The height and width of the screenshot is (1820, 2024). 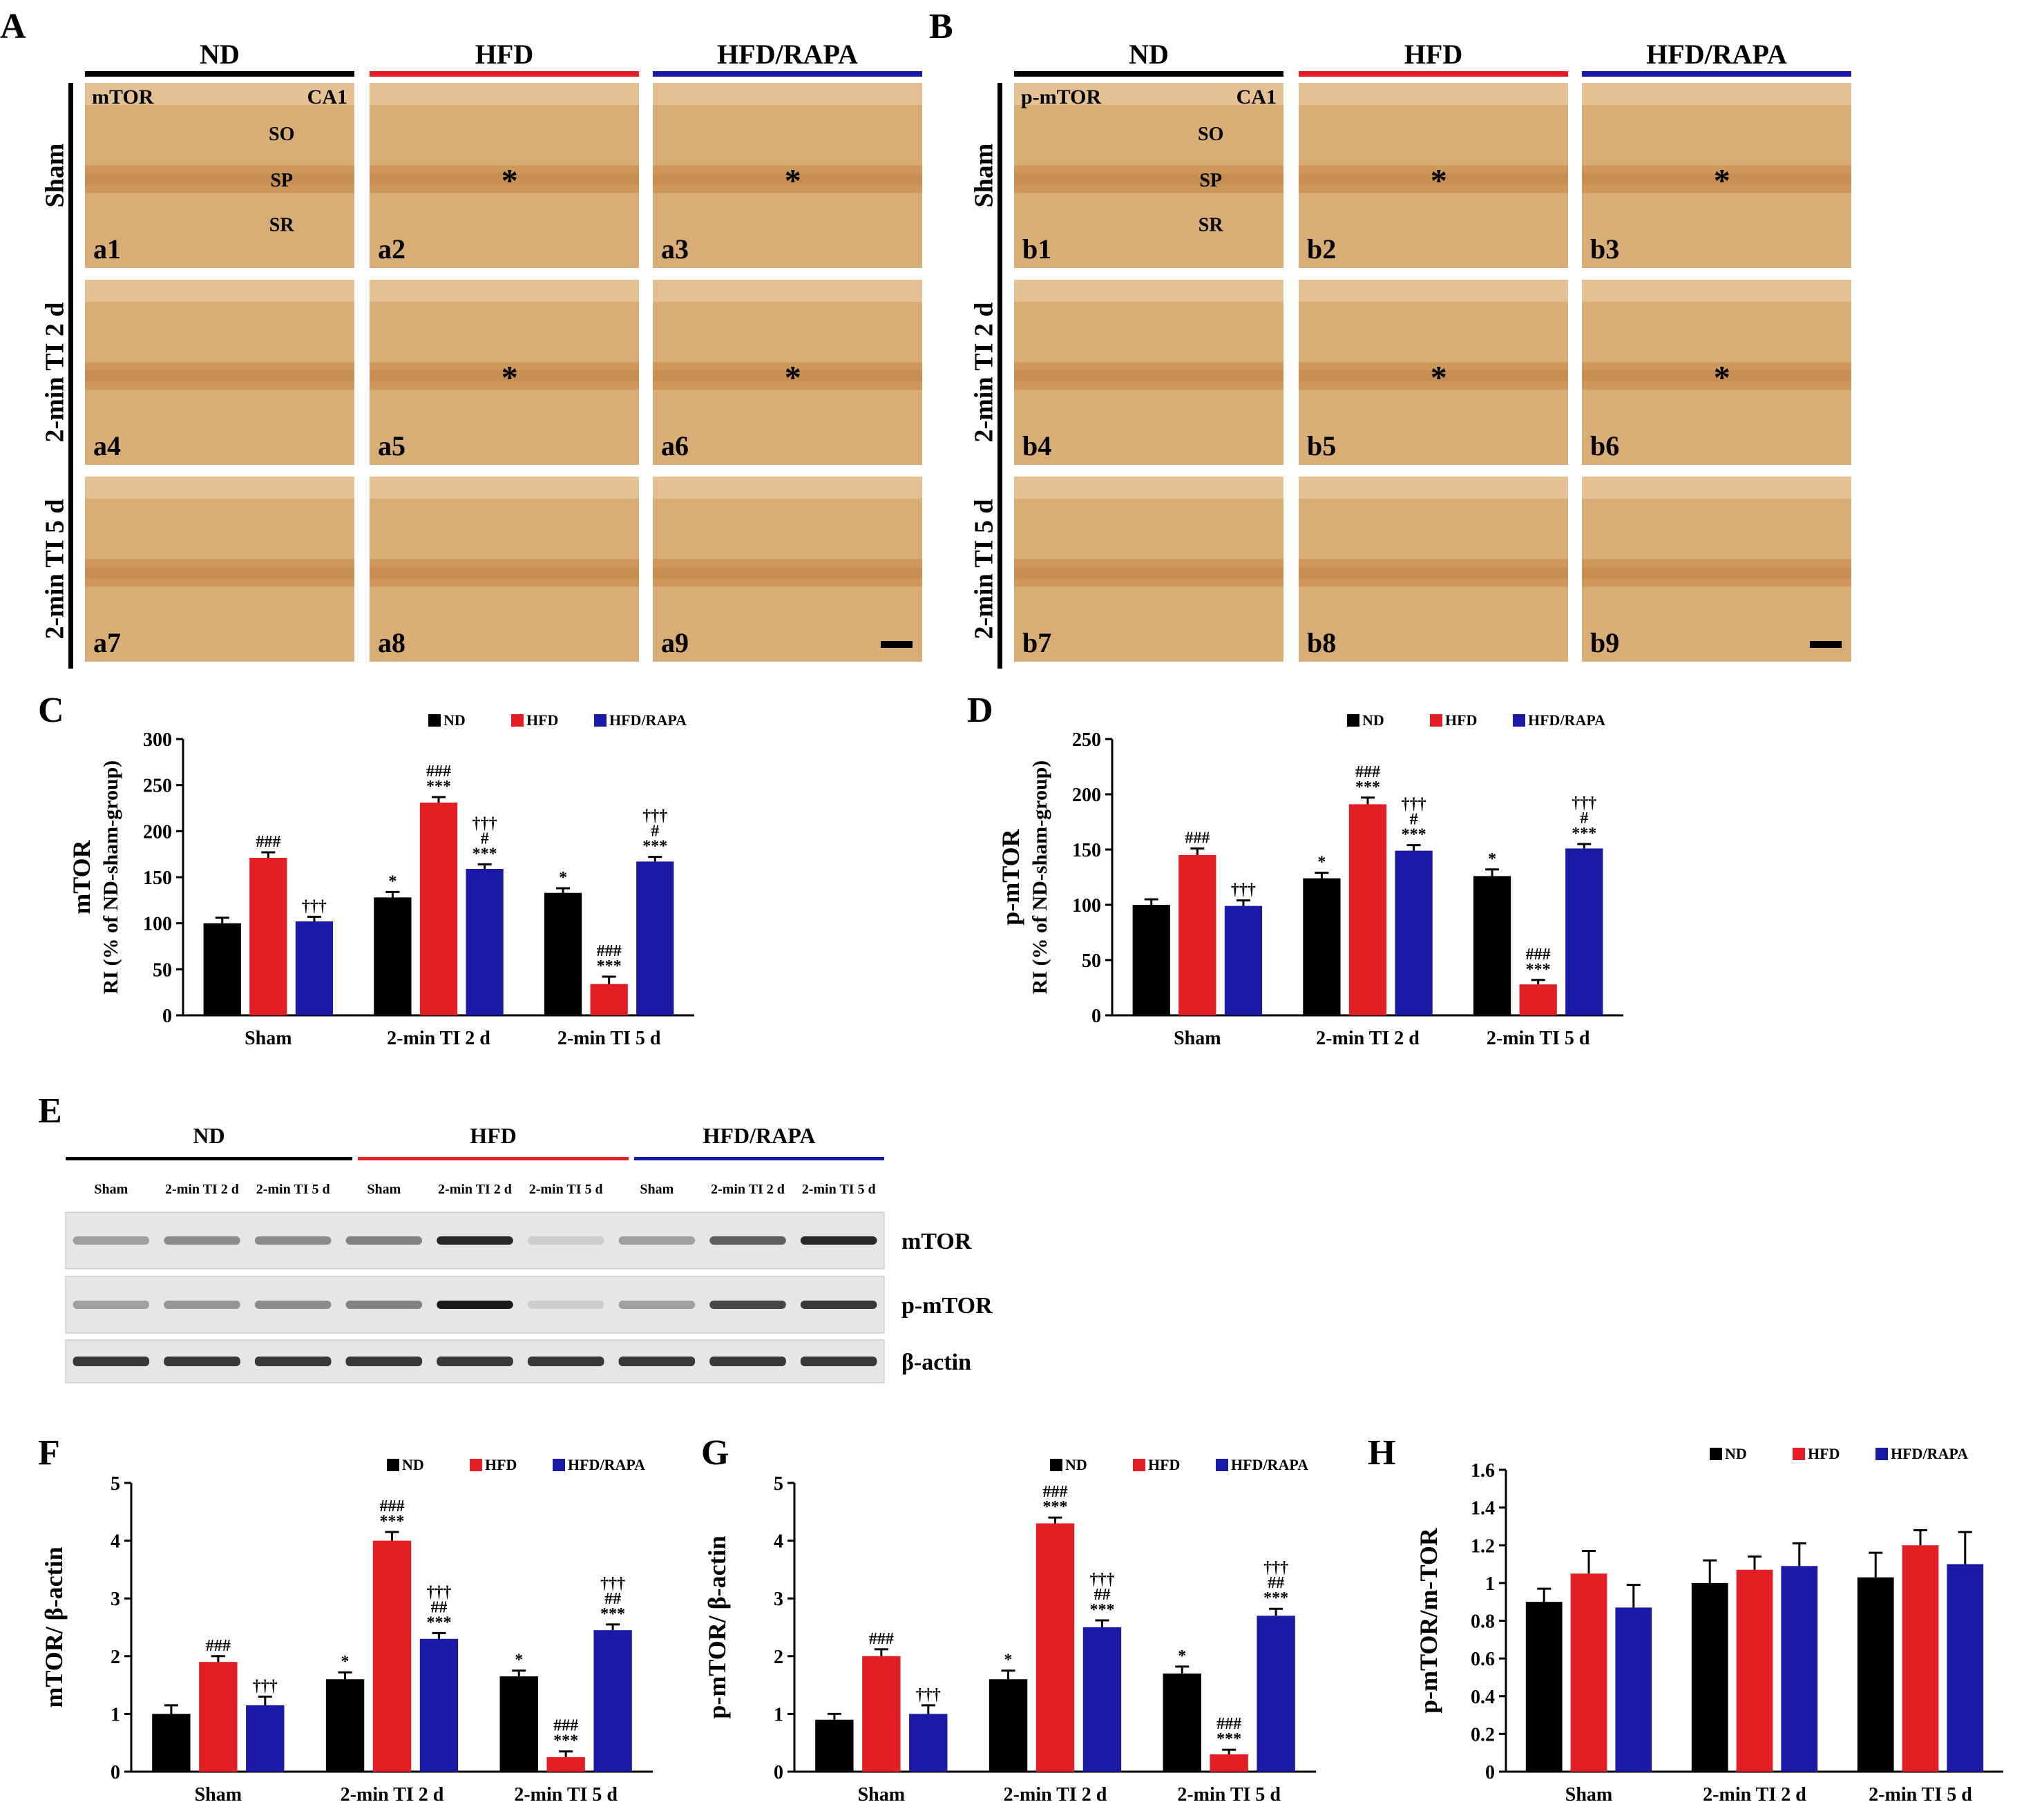 What do you see at coordinates (657, 1189) in the screenshot?
I see `western-lane-label-6: Sham` at bounding box center [657, 1189].